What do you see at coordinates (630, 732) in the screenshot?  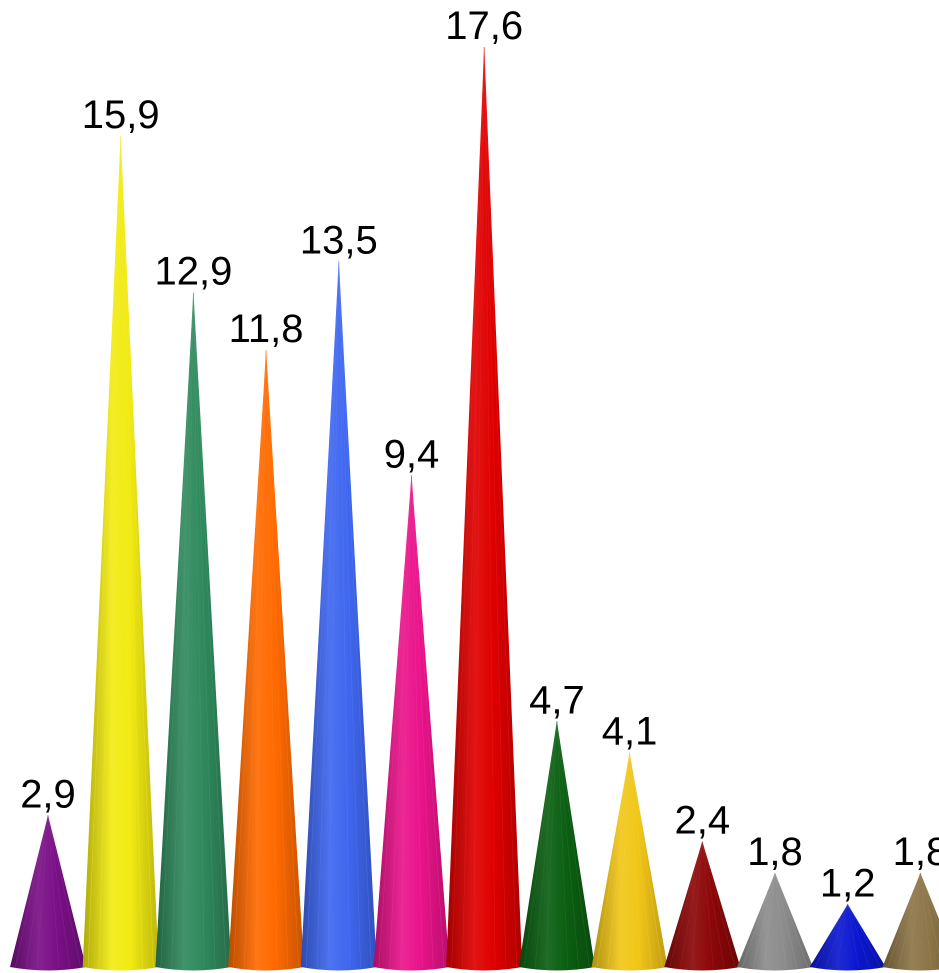 I see `data-label-9: 4,1` at bounding box center [630, 732].